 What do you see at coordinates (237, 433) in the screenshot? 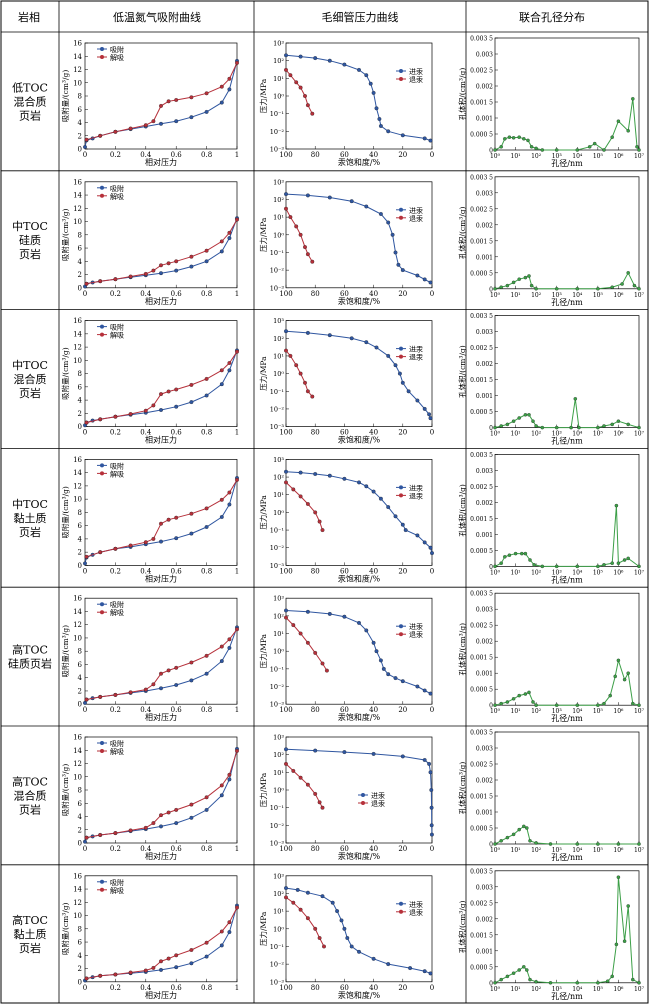
I see `n2-xtick-label: 1` at bounding box center [237, 433].